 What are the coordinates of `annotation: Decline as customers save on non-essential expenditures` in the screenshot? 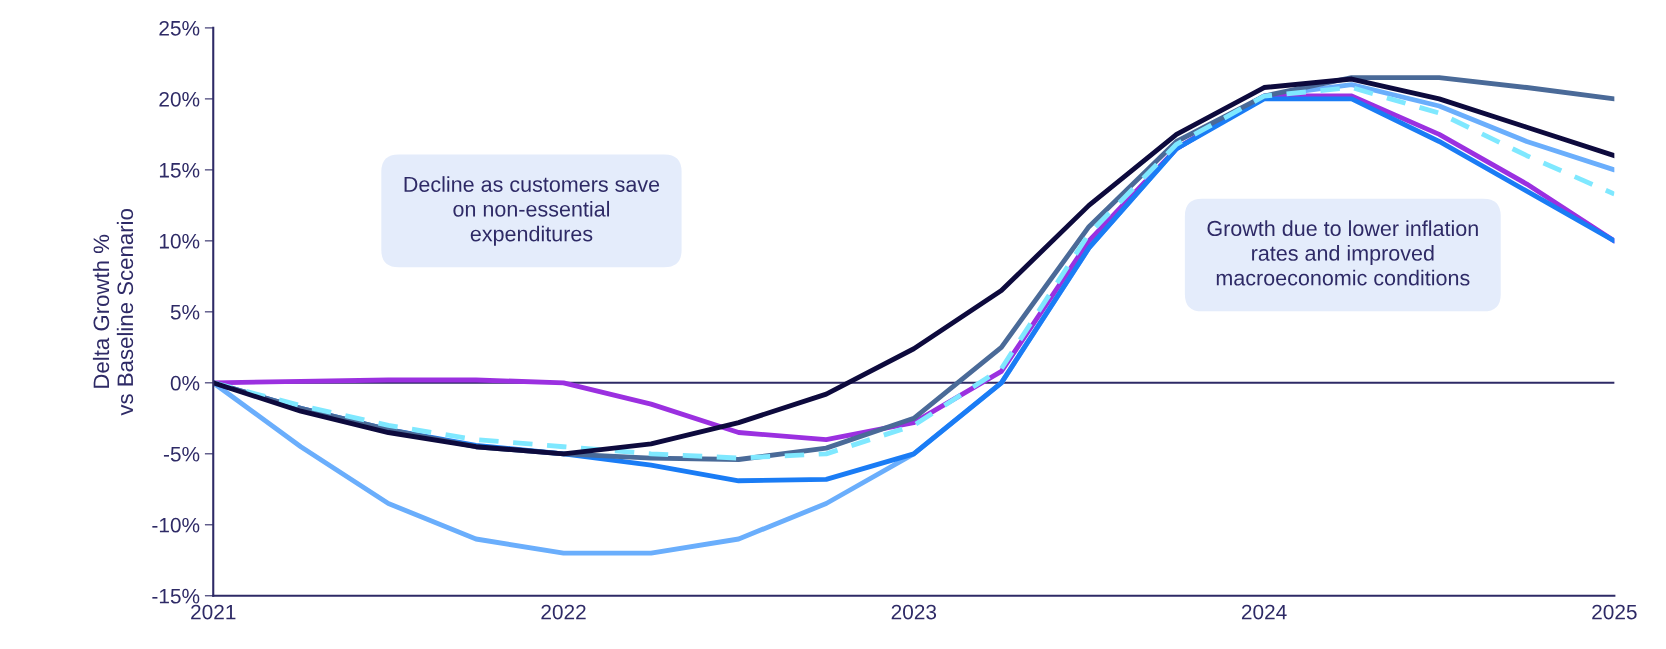 It's located at (532, 211).